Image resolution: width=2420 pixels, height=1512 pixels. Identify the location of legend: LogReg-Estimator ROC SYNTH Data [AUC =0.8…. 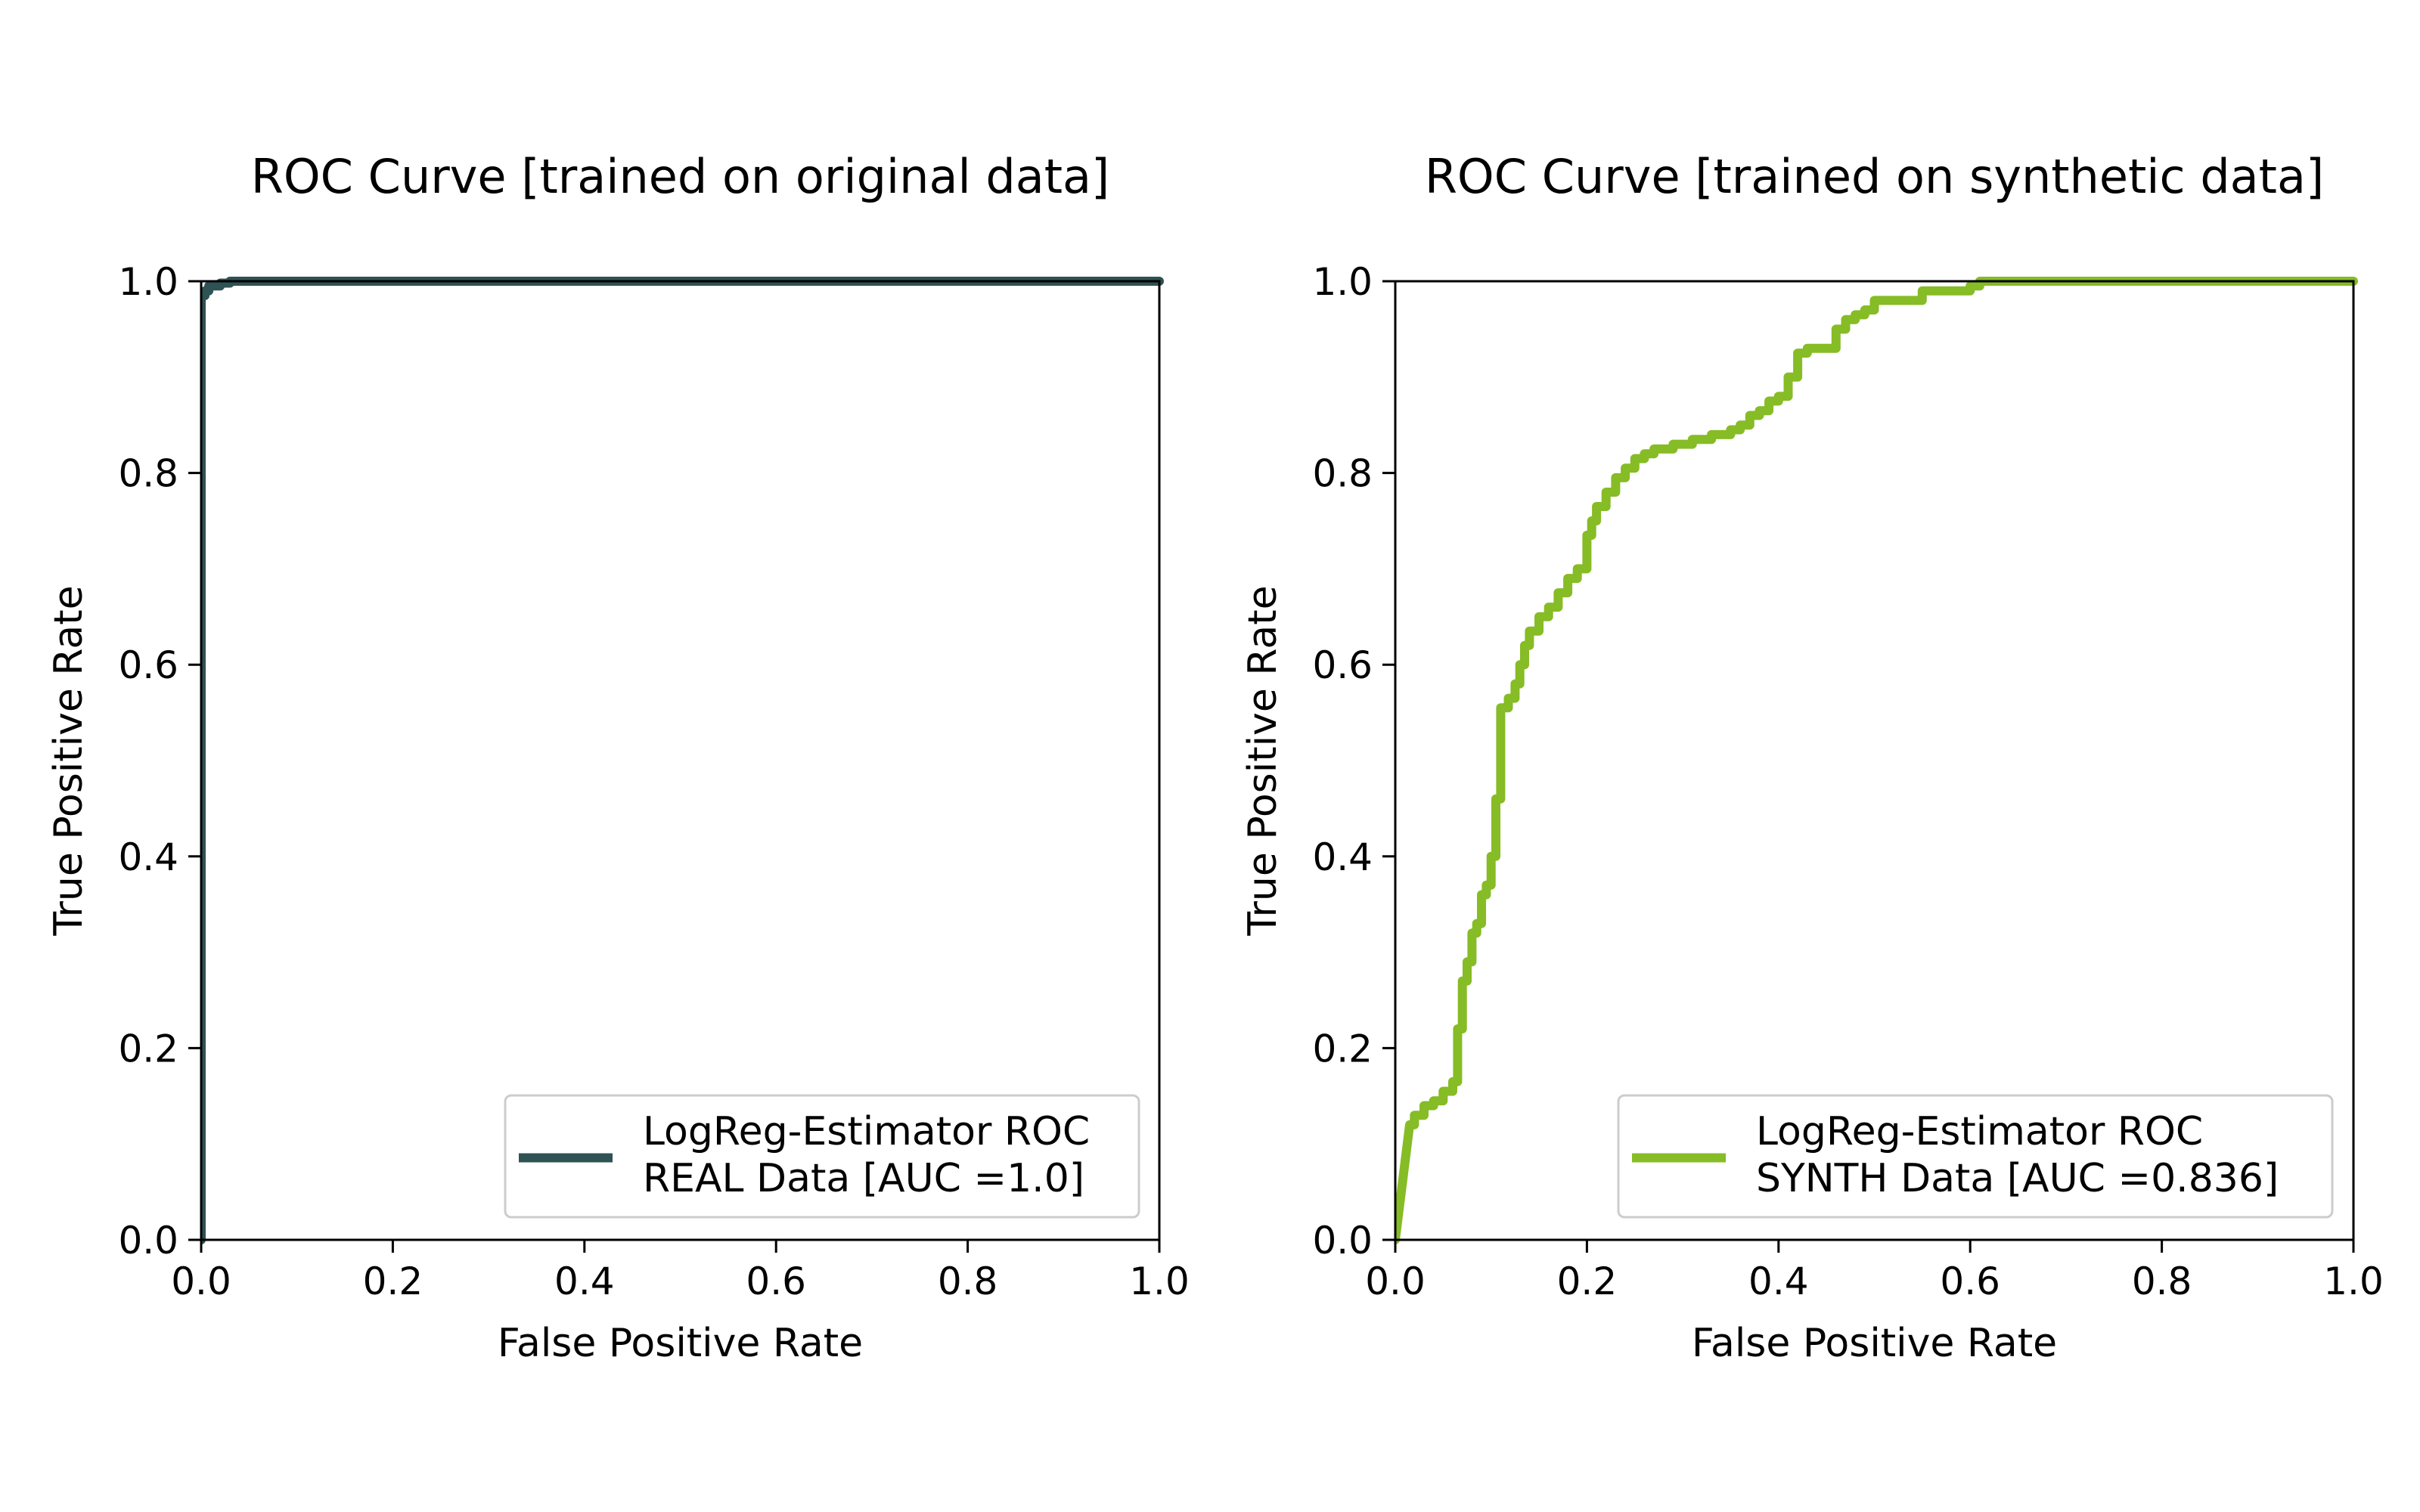
(1975, 1156).